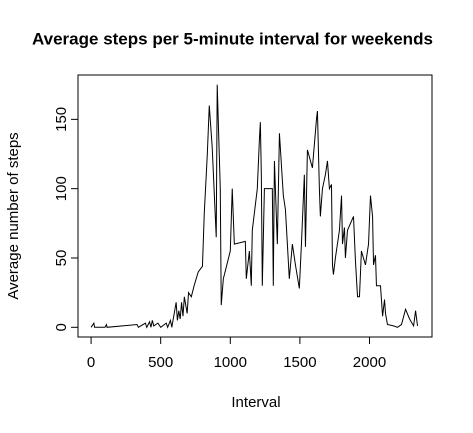  I want to click on y-tick-label: 150, so click(61, 119).